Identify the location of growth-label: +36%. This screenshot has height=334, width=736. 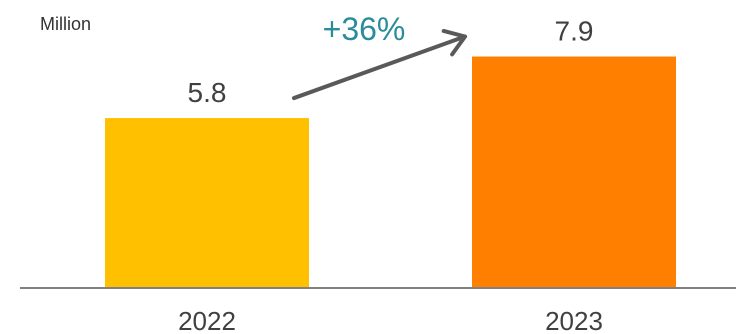
(364, 29).